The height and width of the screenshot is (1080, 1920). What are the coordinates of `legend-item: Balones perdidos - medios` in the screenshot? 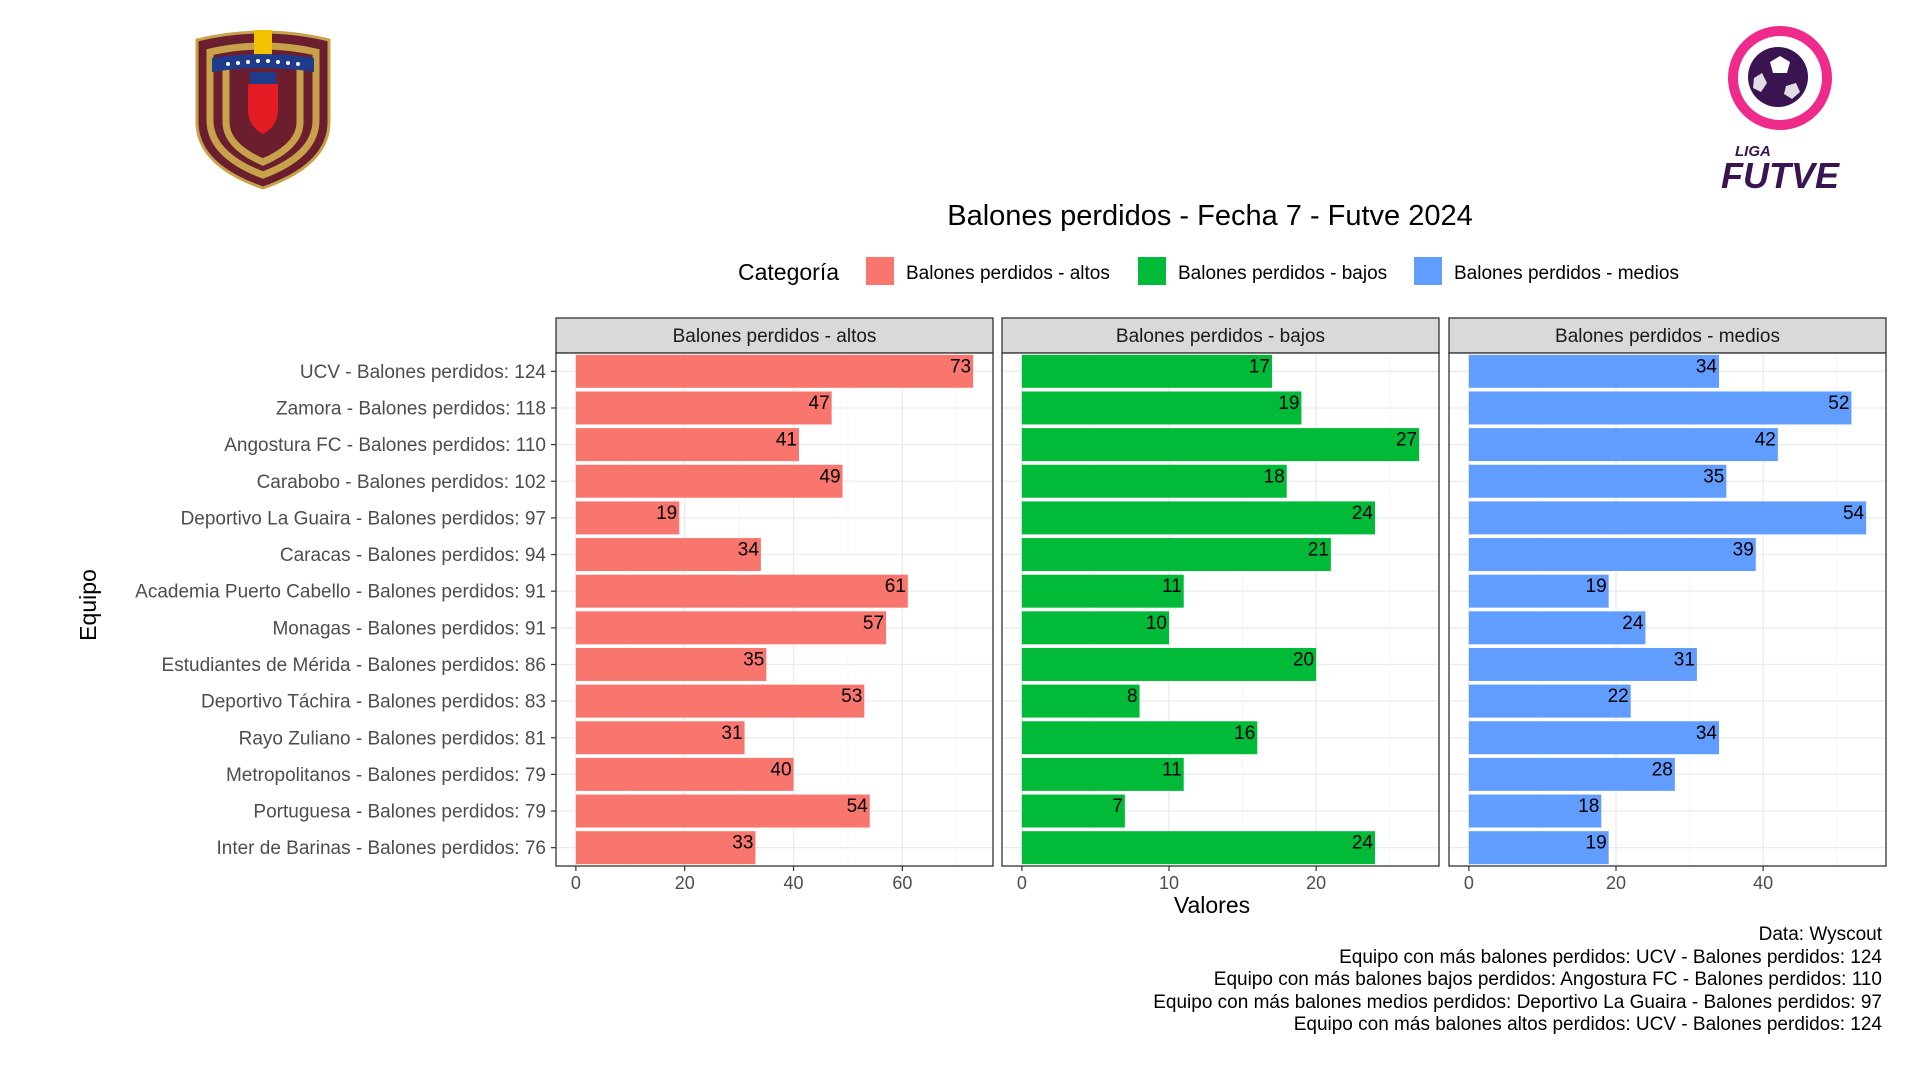 It's located at (1546, 271).